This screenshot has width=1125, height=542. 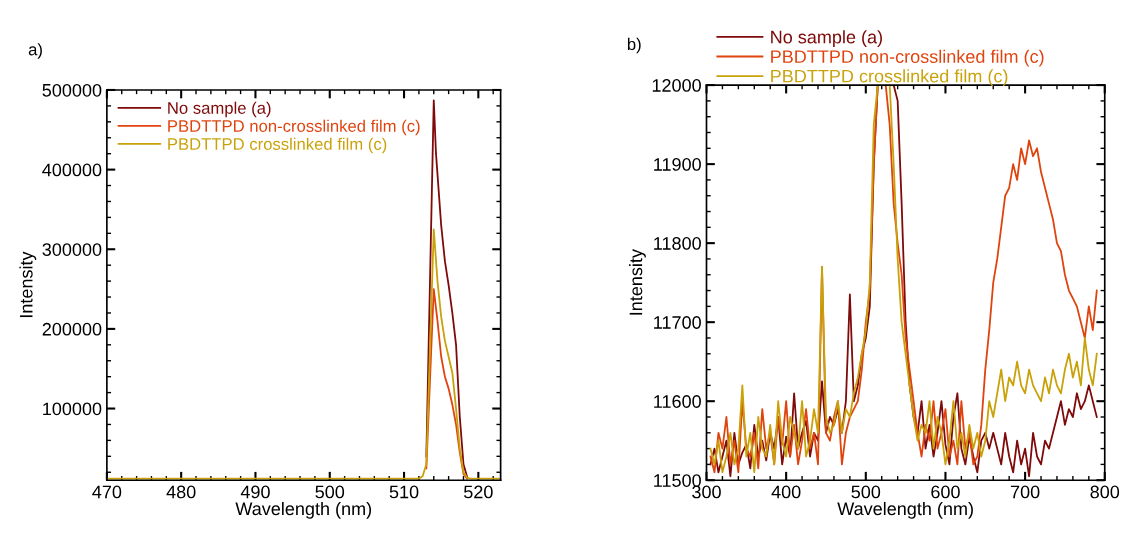 What do you see at coordinates (1025, 492) in the screenshot?
I see `x-tick-label: 700` at bounding box center [1025, 492].